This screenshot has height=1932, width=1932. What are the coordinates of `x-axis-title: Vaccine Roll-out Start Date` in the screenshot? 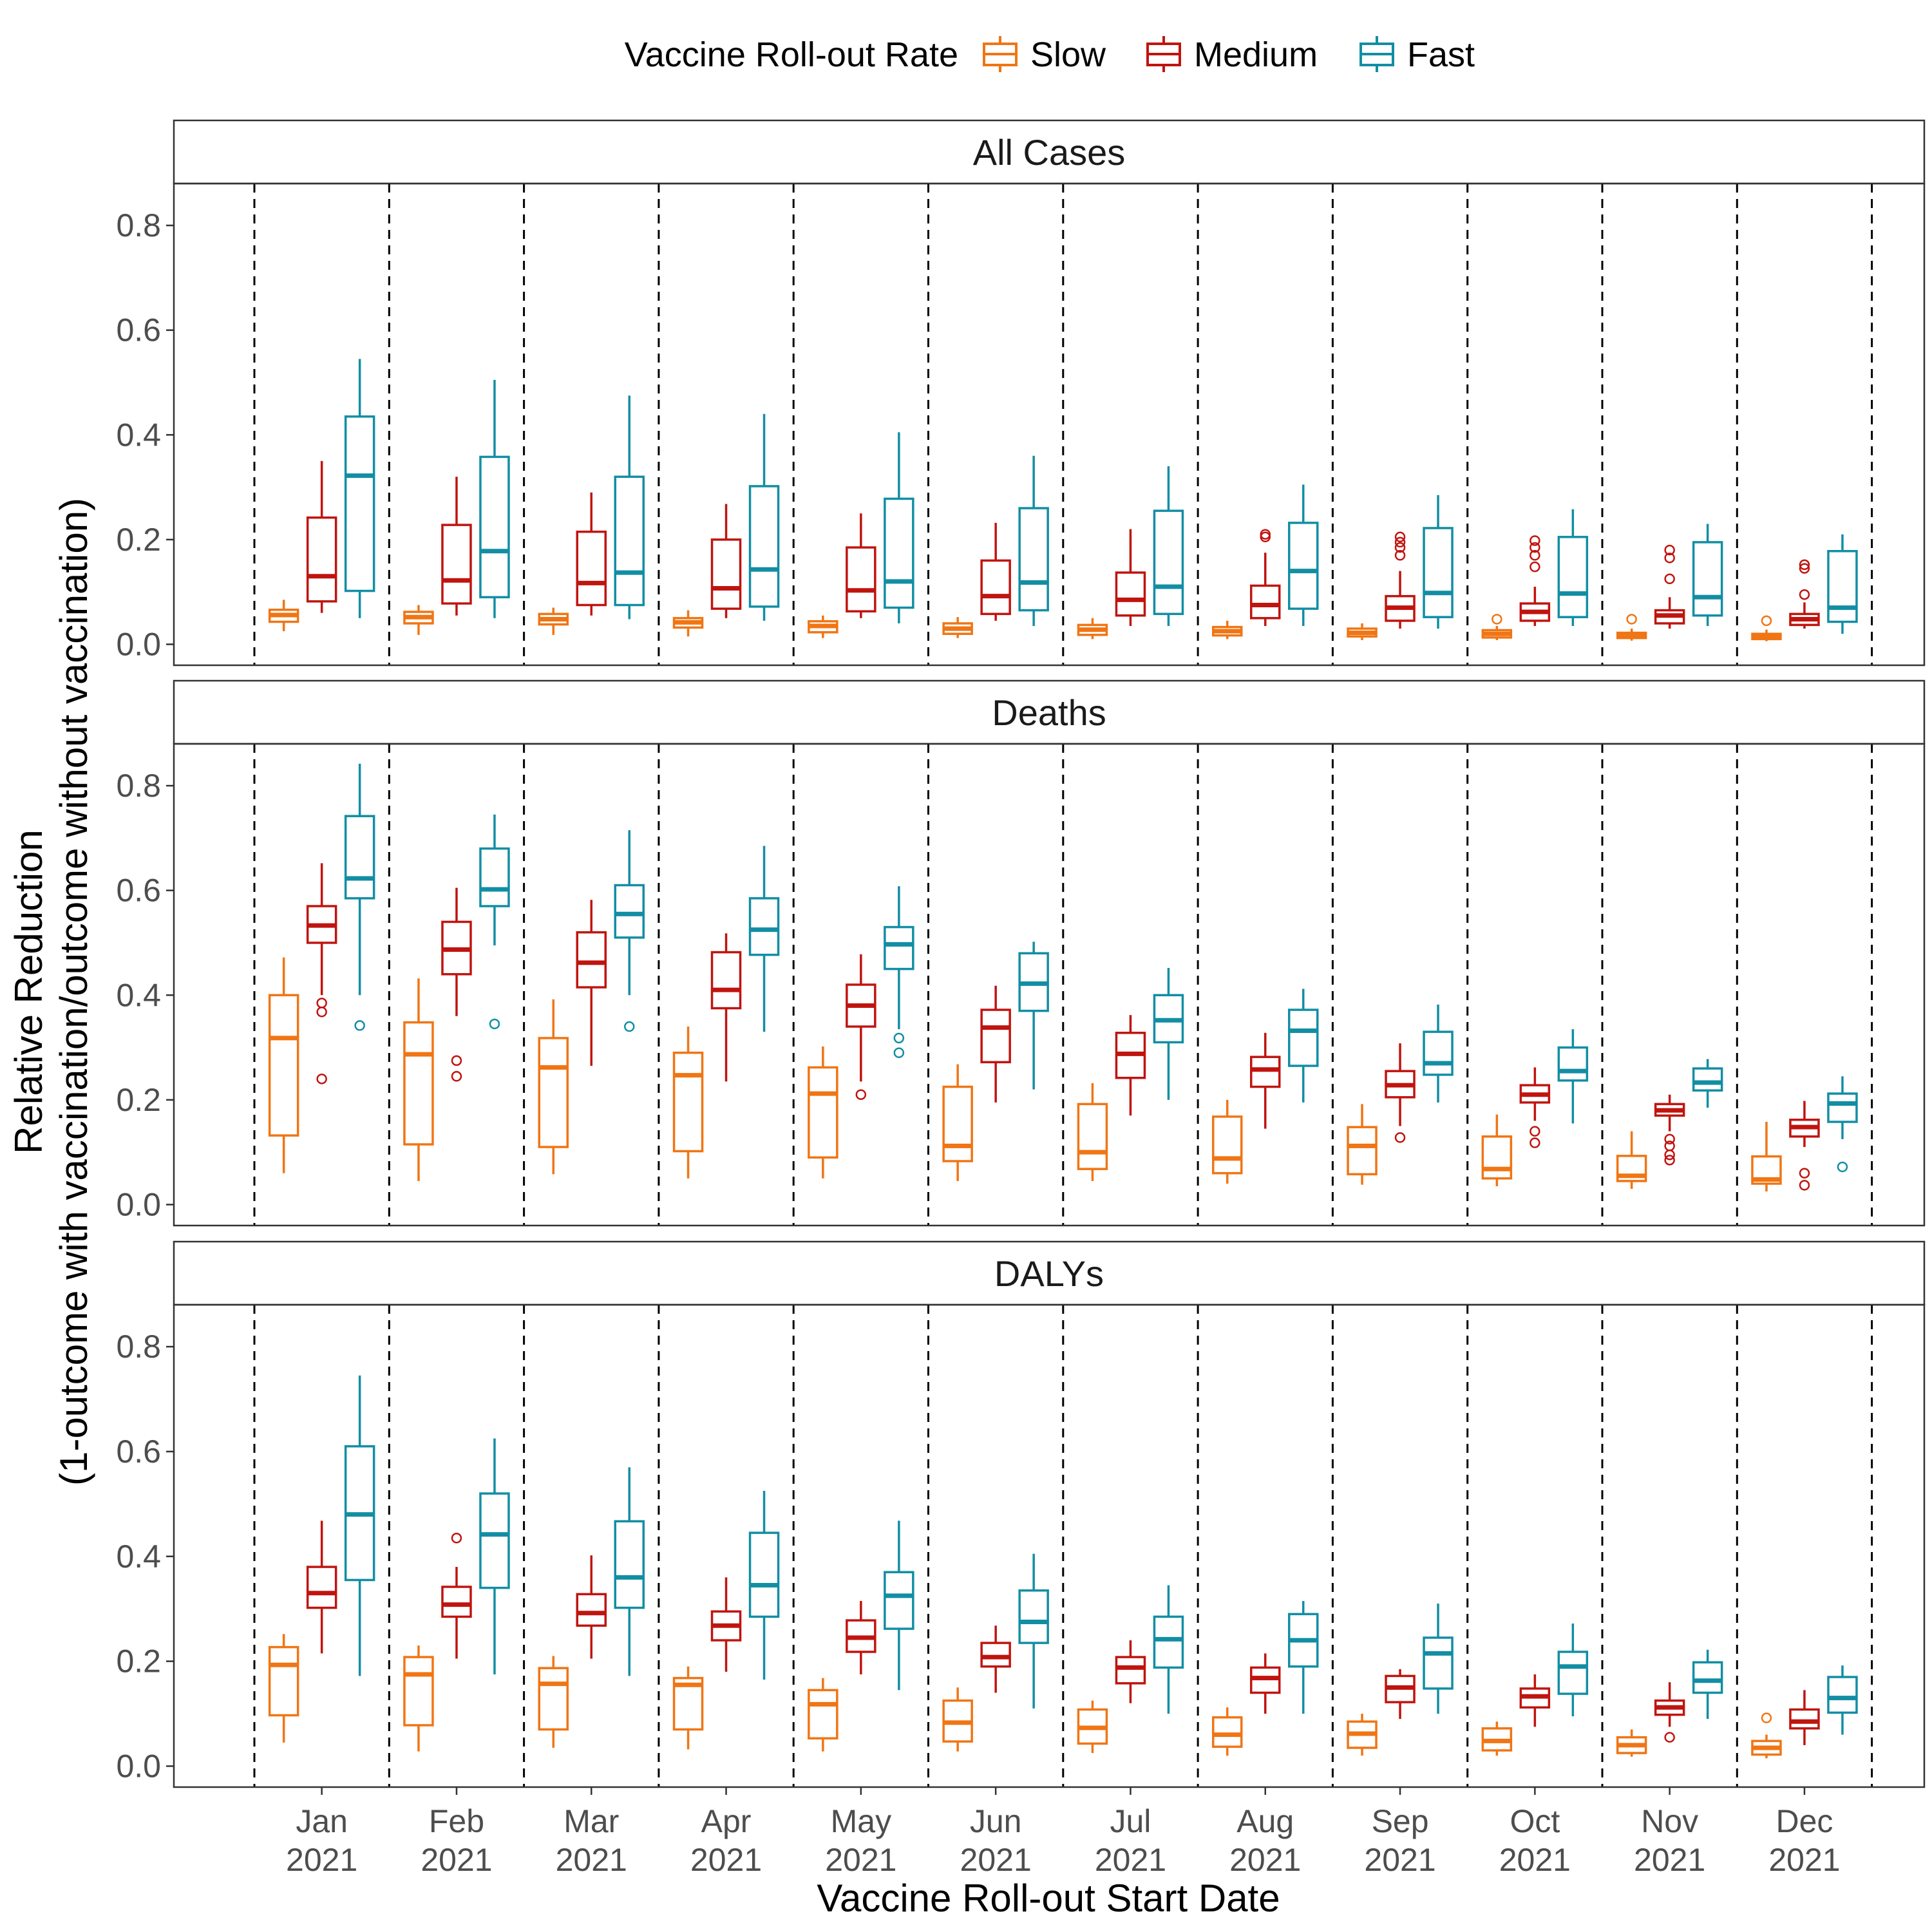 It's located at (1048, 1898).